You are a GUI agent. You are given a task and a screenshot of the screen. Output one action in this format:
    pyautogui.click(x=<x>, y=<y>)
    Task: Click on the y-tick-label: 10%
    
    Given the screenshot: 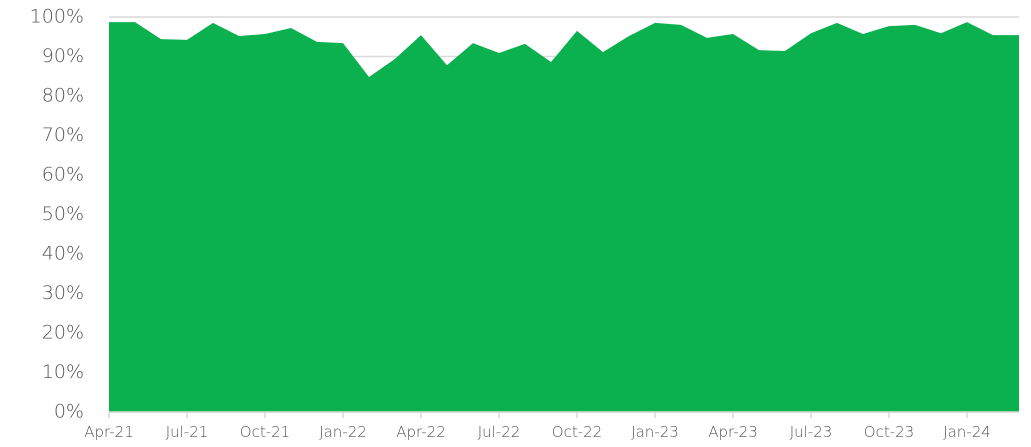 What is the action you would take?
    pyautogui.click(x=63, y=372)
    